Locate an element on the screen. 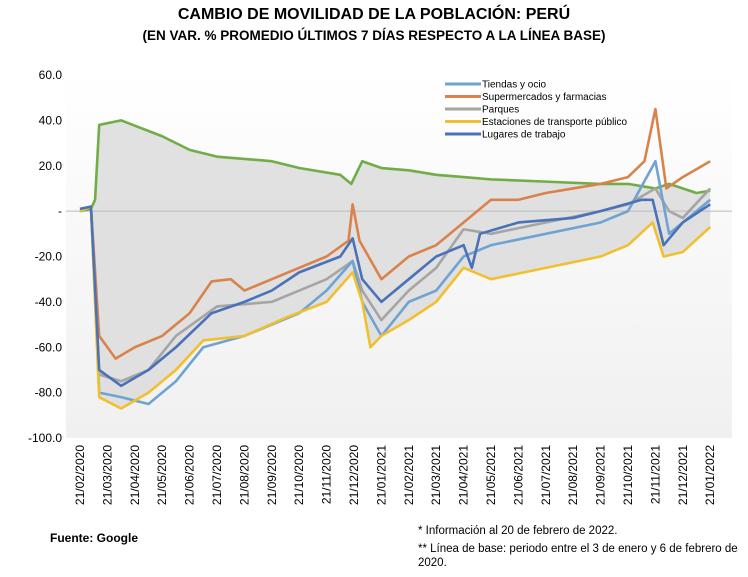 The image size is (748, 577). source-label: Fuente: Google is located at coordinates (94, 538).